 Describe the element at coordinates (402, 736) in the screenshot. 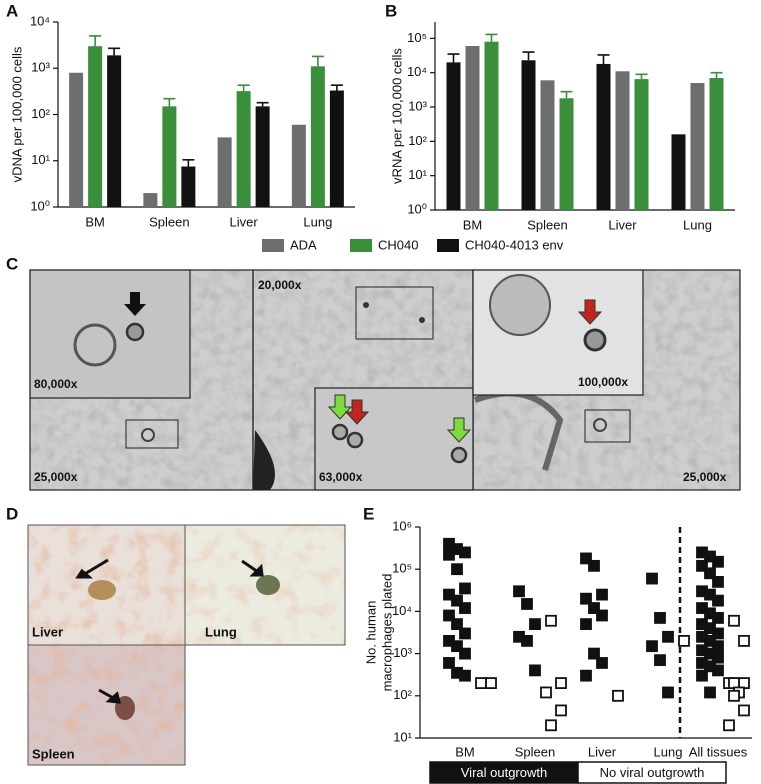

I see `y-tick-label: 10¹` at that location.